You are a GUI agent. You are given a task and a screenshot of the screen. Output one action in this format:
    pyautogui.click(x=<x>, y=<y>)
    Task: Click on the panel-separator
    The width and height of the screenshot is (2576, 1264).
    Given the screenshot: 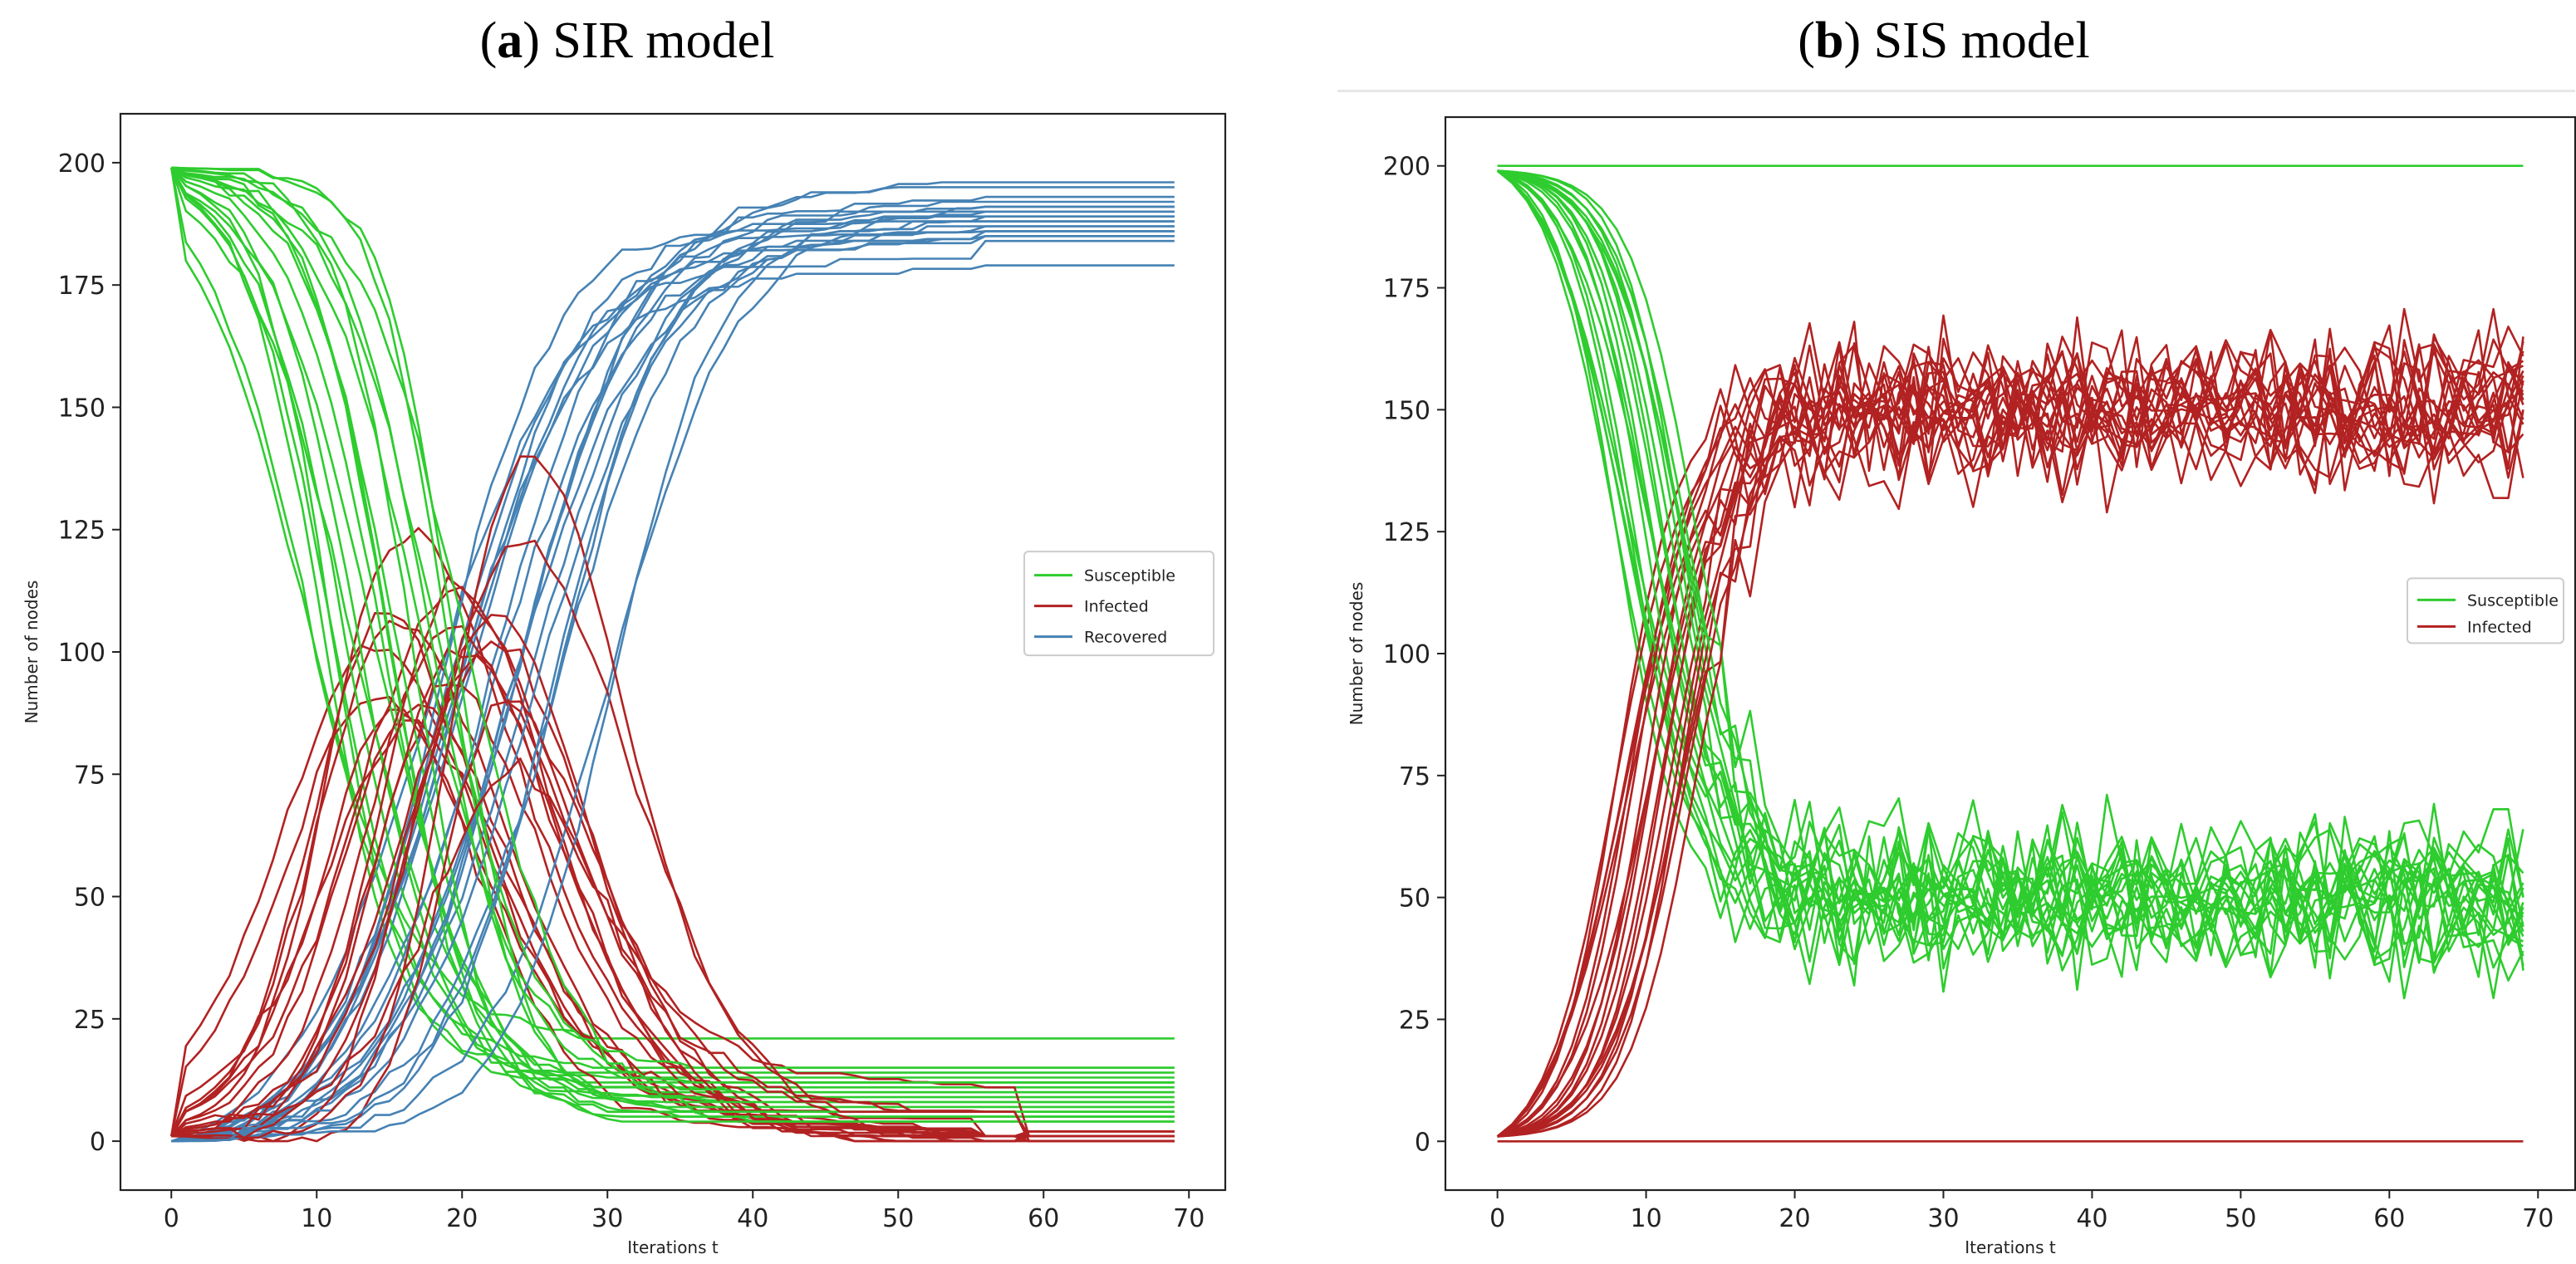 What is the action you would take?
    pyautogui.click(x=1956, y=91)
    